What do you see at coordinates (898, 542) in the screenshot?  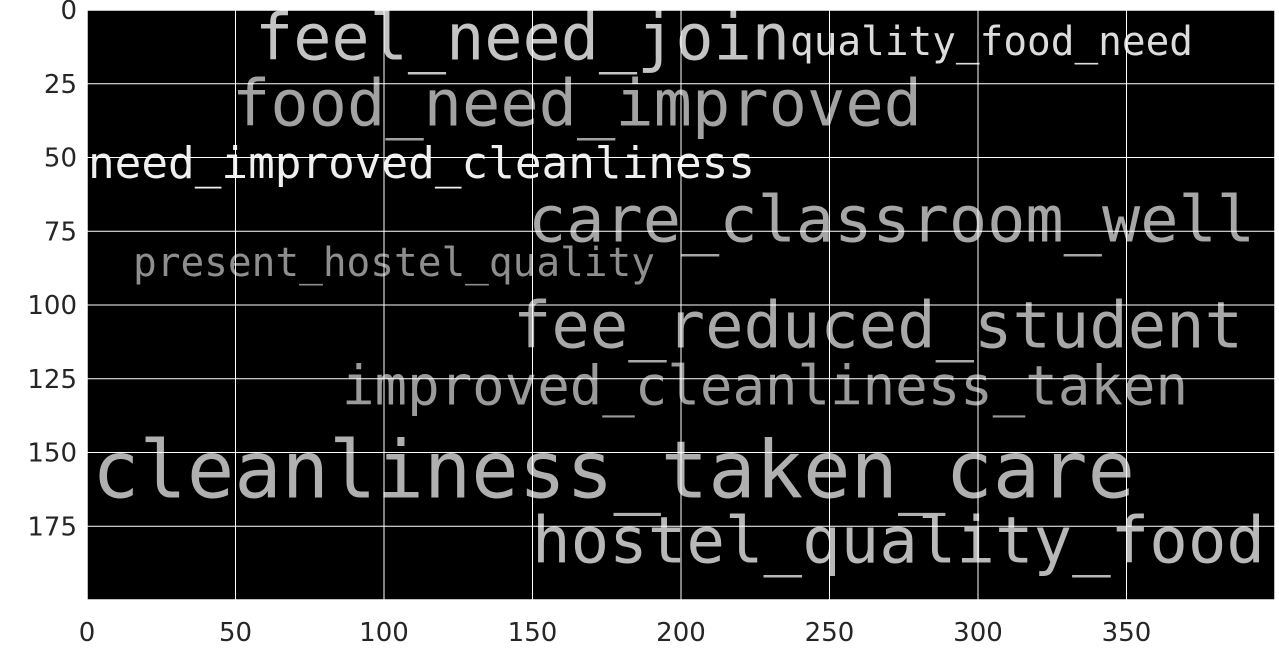 I see `word: hostel_quality_food` at bounding box center [898, 542].